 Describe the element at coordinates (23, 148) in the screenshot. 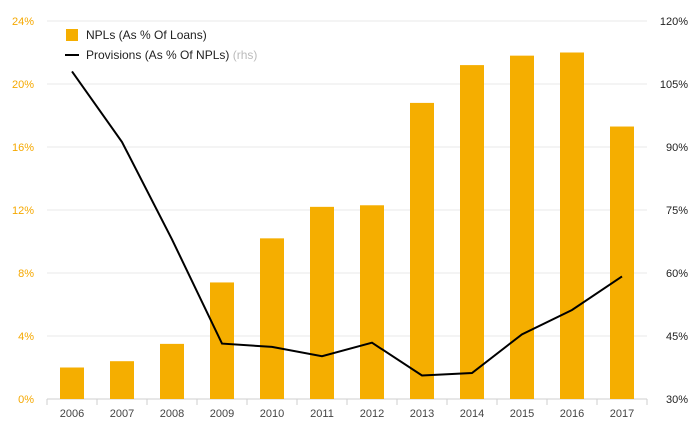

I see `left-tick-label: 16%` at that location.